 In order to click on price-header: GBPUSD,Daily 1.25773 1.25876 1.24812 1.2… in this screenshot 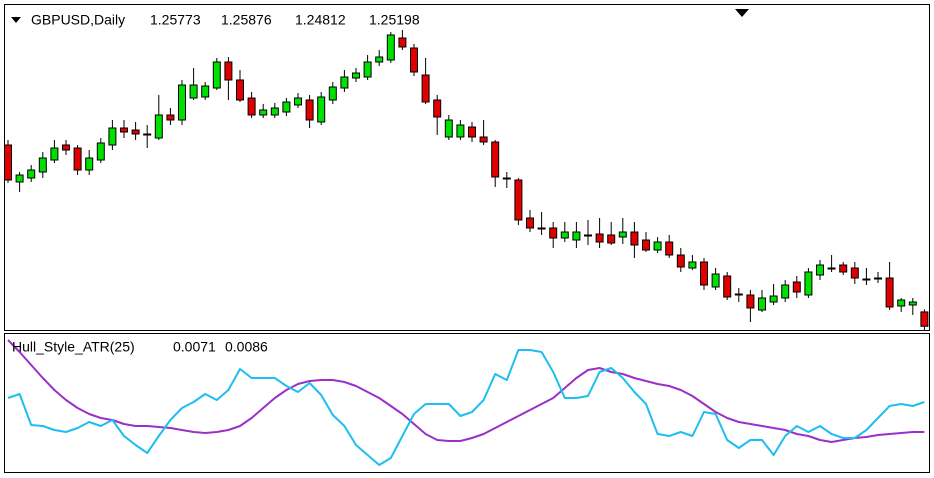, I will do `click(215, 20)`.